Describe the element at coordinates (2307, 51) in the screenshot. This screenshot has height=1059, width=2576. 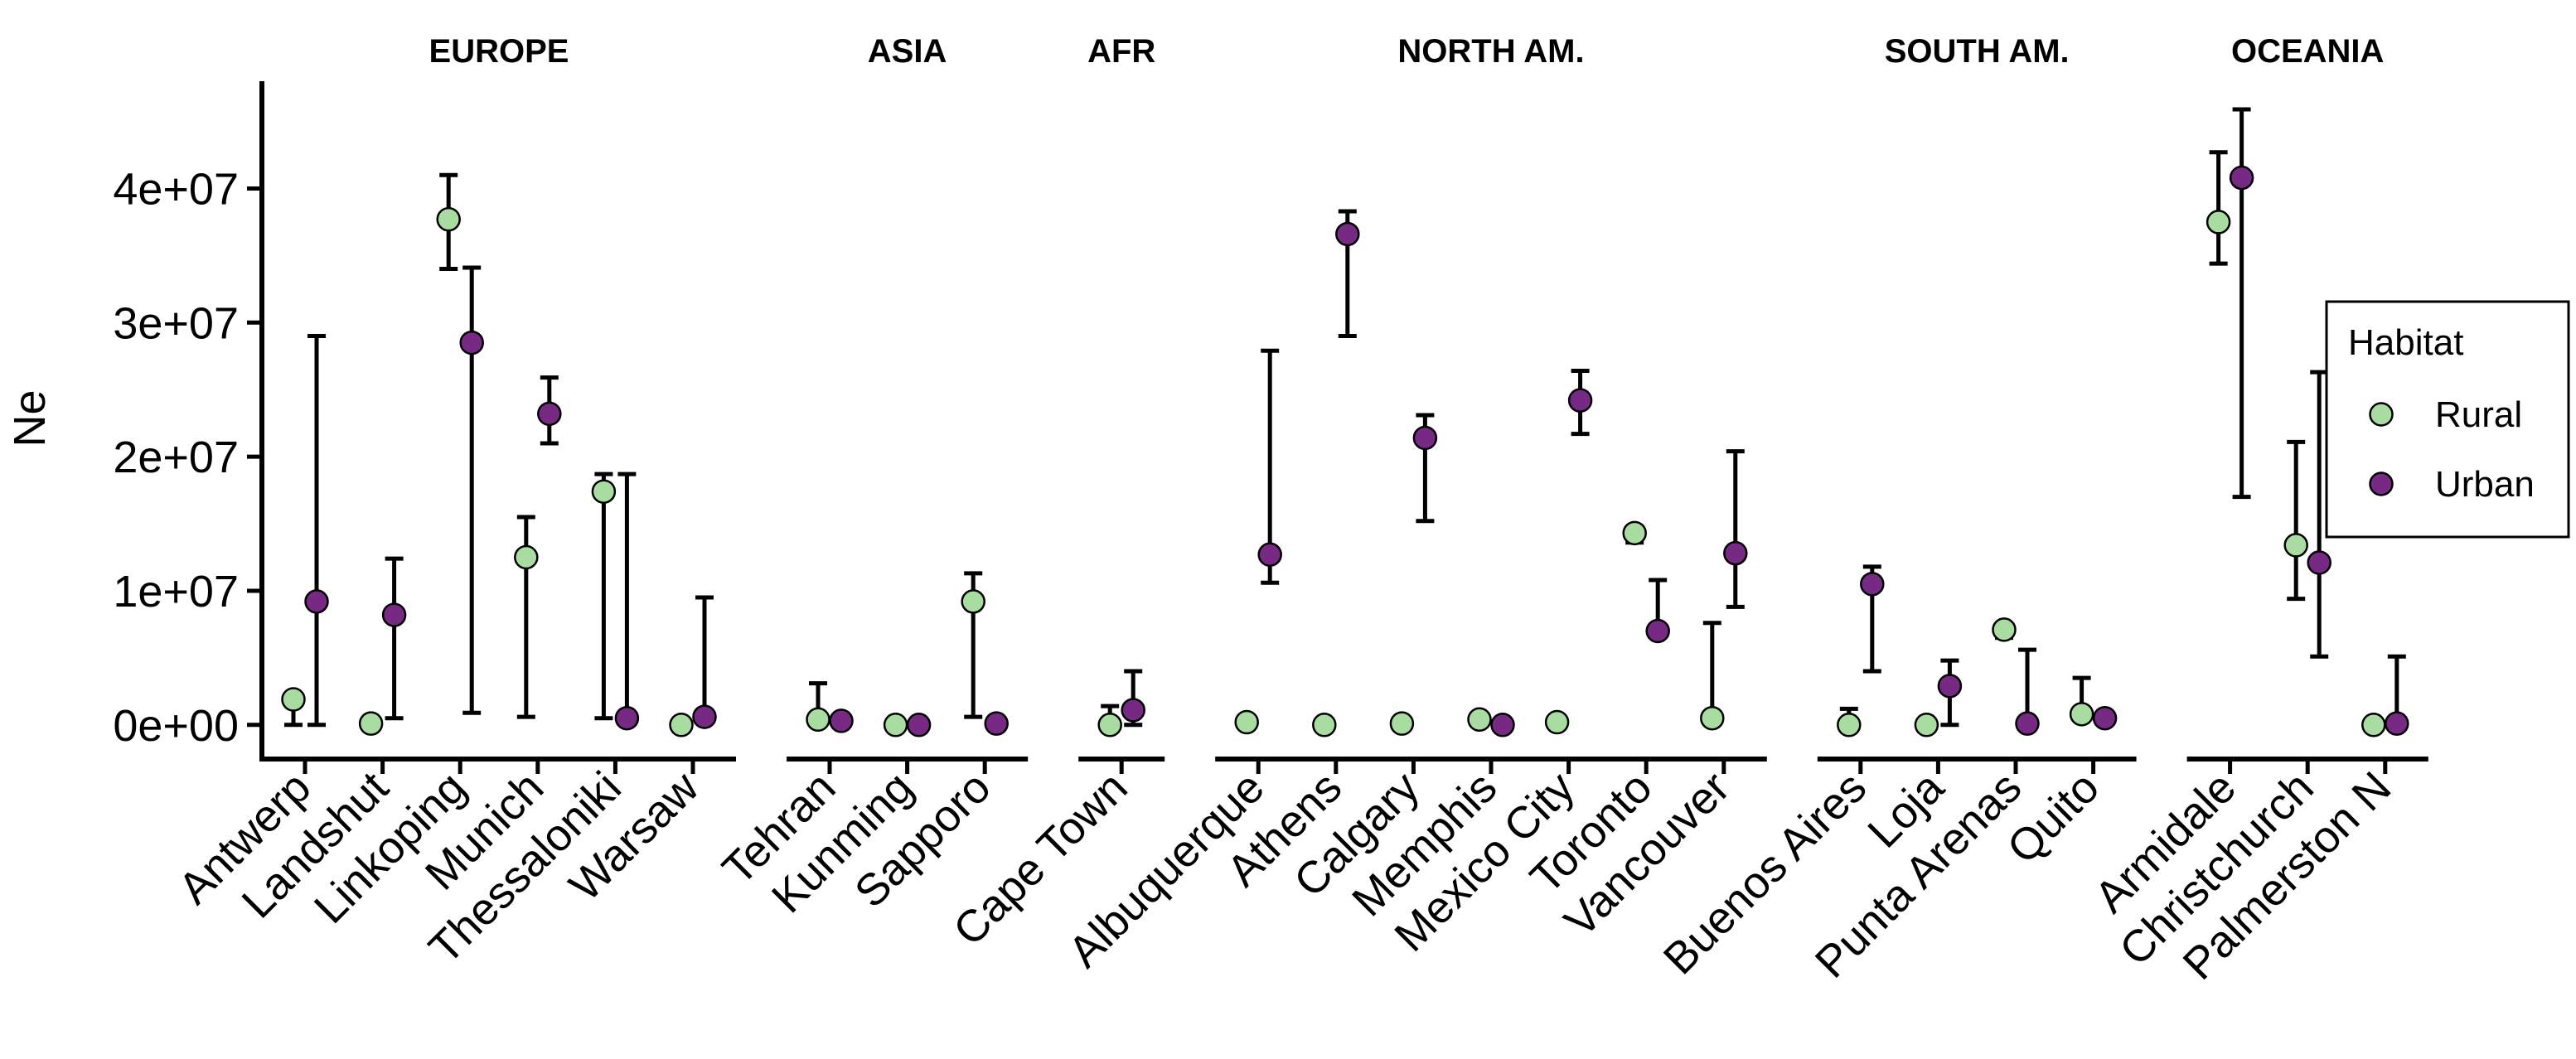
I see `facet-title: OCEANIA` at that location.